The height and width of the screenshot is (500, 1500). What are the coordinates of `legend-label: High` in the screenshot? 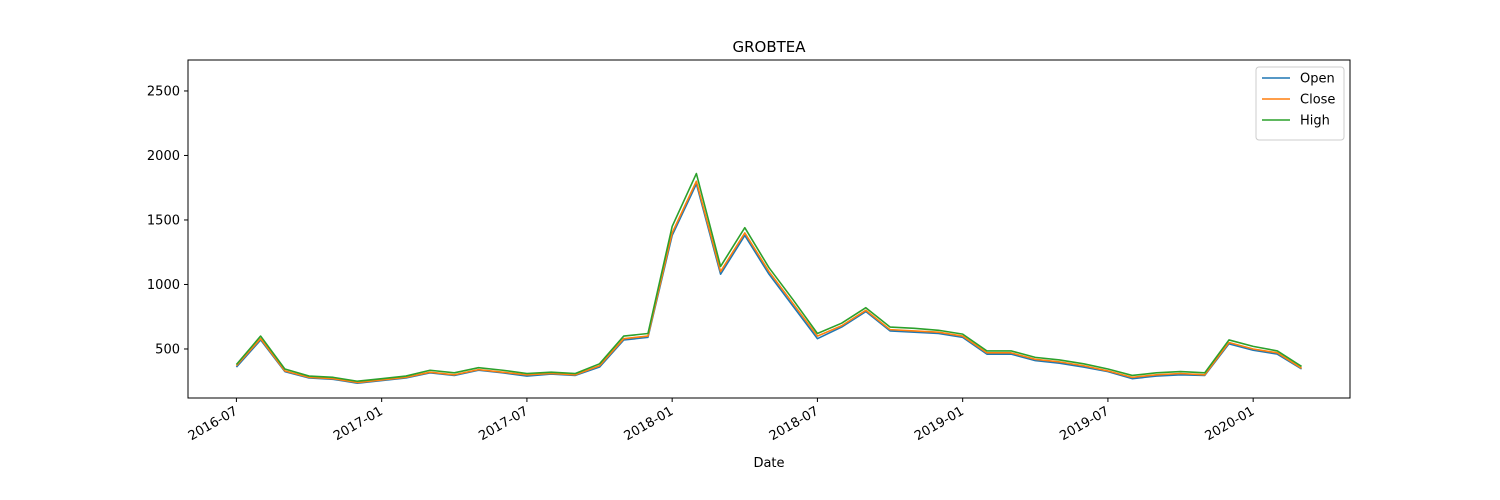 It's located at (1315, 121).